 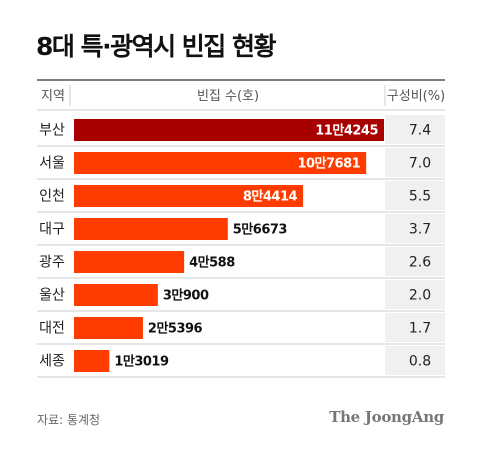 What do you see at coordinates (420, 164) in the screenshot?
I see `share-value: 7.0` at bounding box center [420, 164].